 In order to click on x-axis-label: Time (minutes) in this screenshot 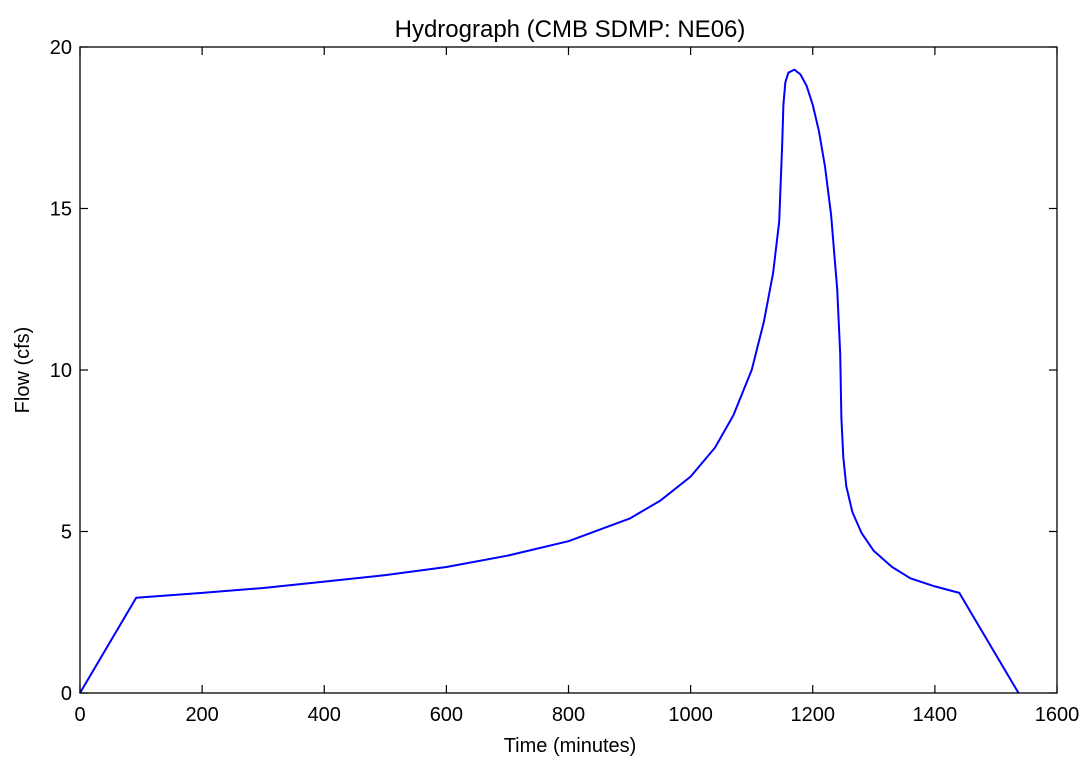, I will do `click(570, 746)`.